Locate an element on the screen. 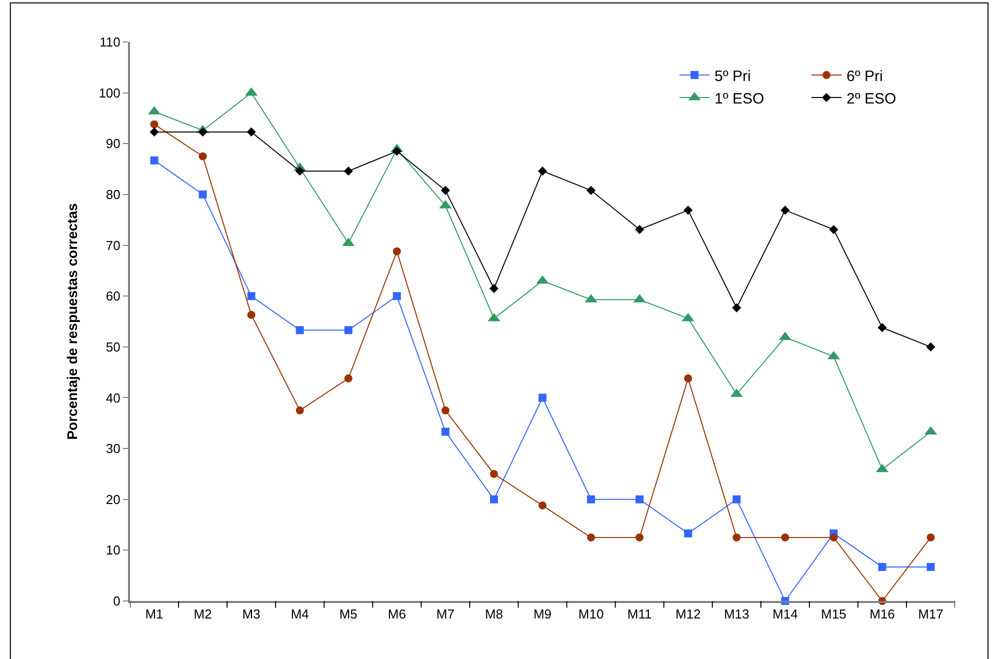 This screenshot has width=992, height=659. x-tick-label: M13 is located at coordinates (737, 614).